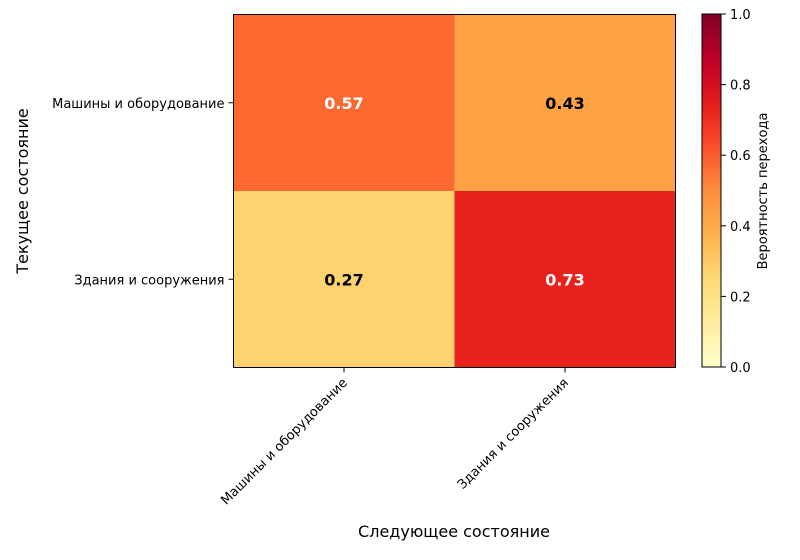 The height and width of the screenshot is (560, 800). Describe the element at coordinates (711, 190) in the screenshot. I see `colorbar` at that location.